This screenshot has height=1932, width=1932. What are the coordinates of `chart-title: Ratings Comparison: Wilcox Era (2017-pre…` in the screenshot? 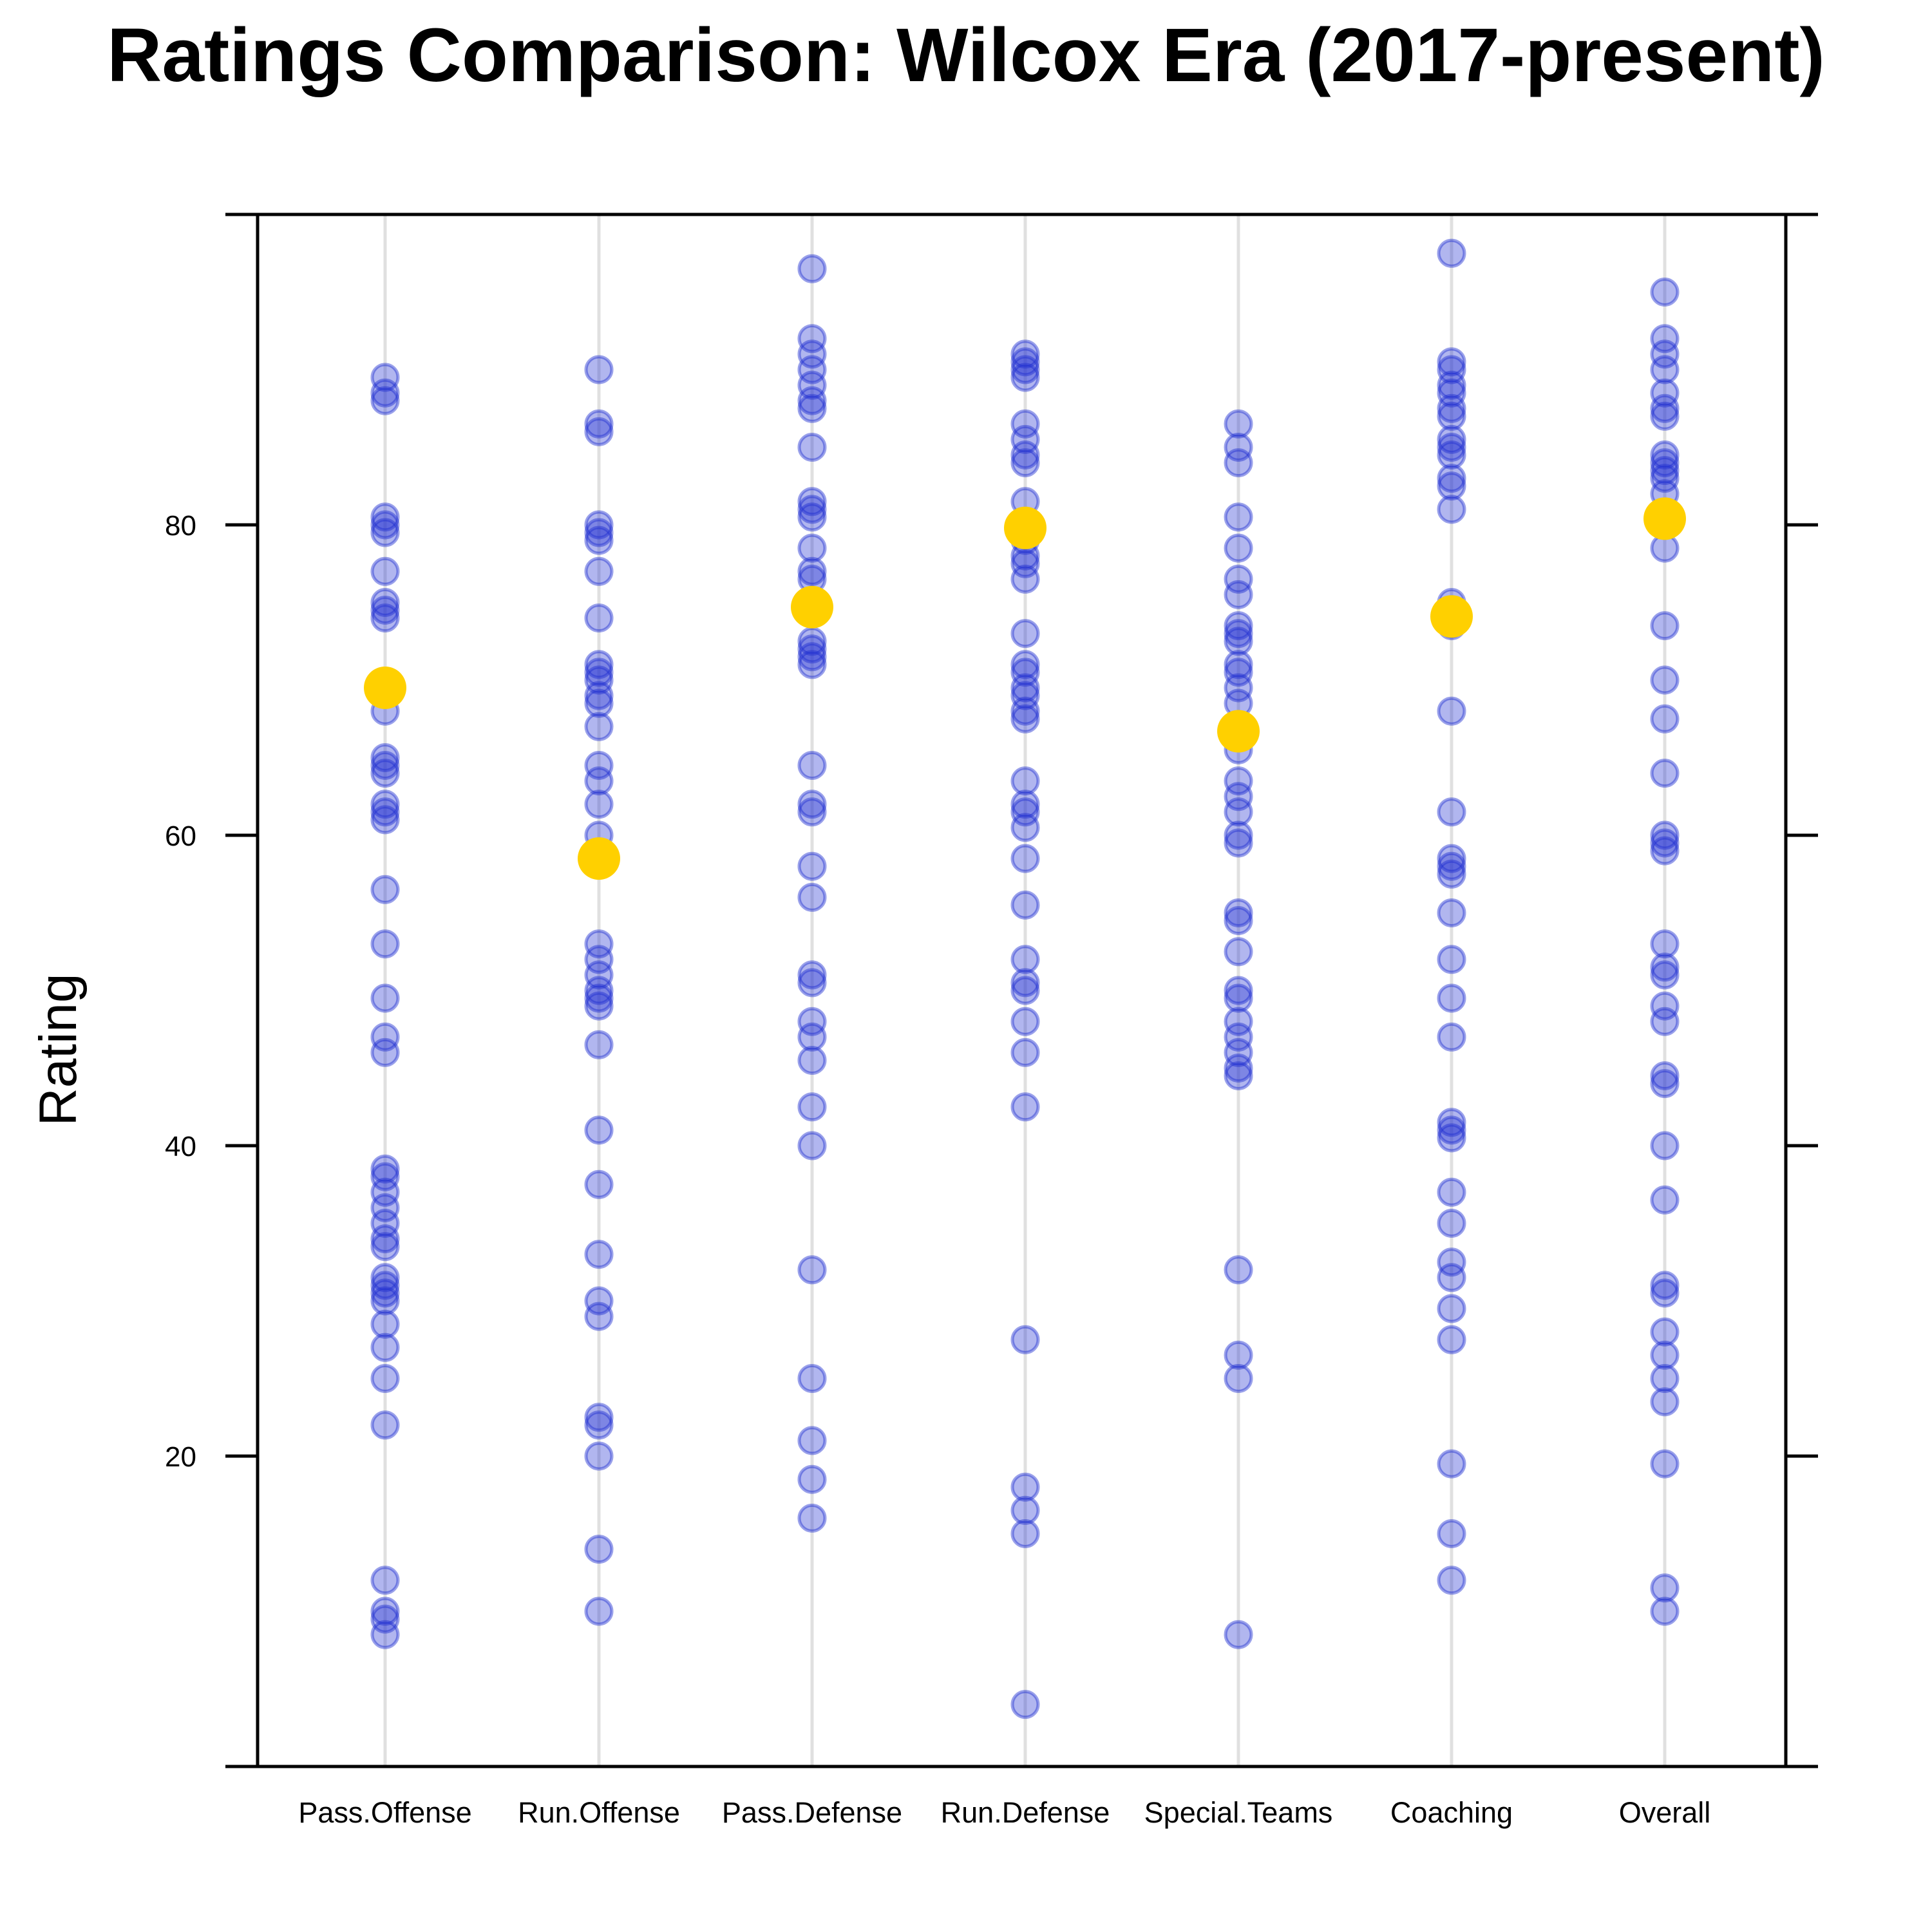 It's located at (966, 56).